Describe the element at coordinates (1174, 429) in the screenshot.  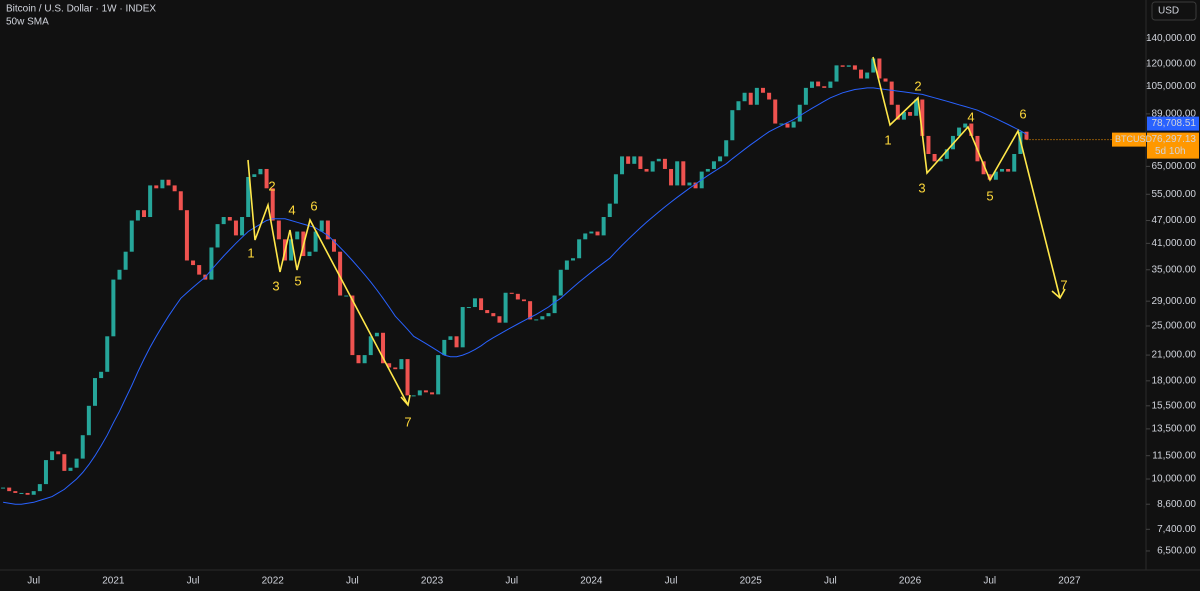
I see `y-tick-label: 13,500.00` at that location.